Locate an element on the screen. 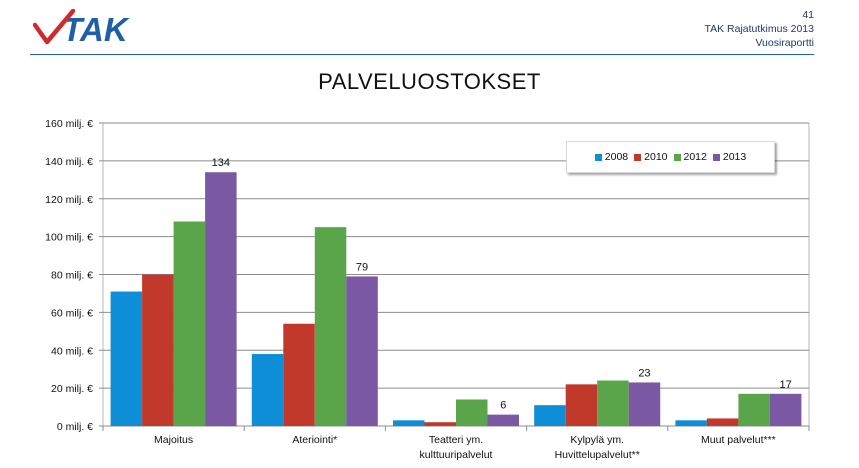  data-label: 23 is located at coordinates (644, 373).